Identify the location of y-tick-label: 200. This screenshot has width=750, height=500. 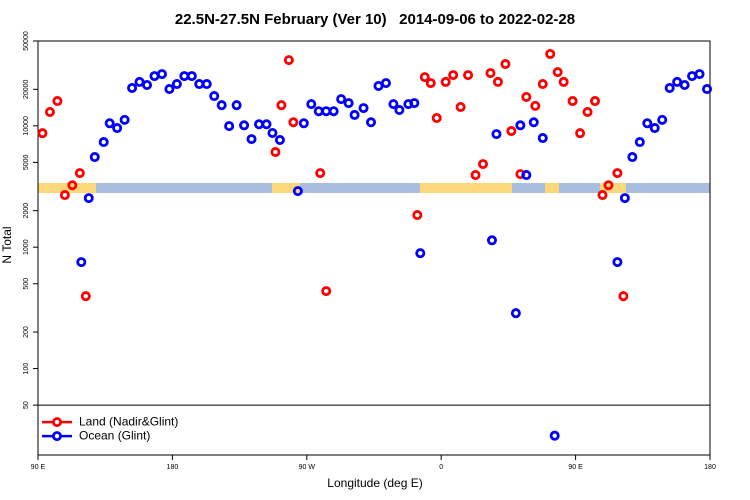
(26, 332).